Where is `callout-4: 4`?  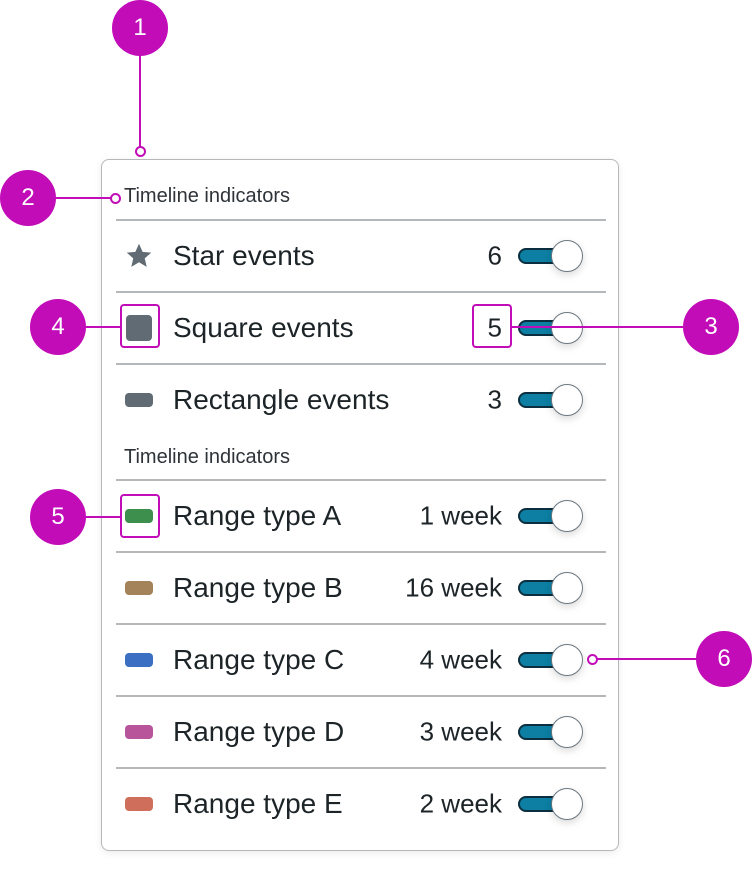
callout-4: 4 is located at coordinates (58, 327).